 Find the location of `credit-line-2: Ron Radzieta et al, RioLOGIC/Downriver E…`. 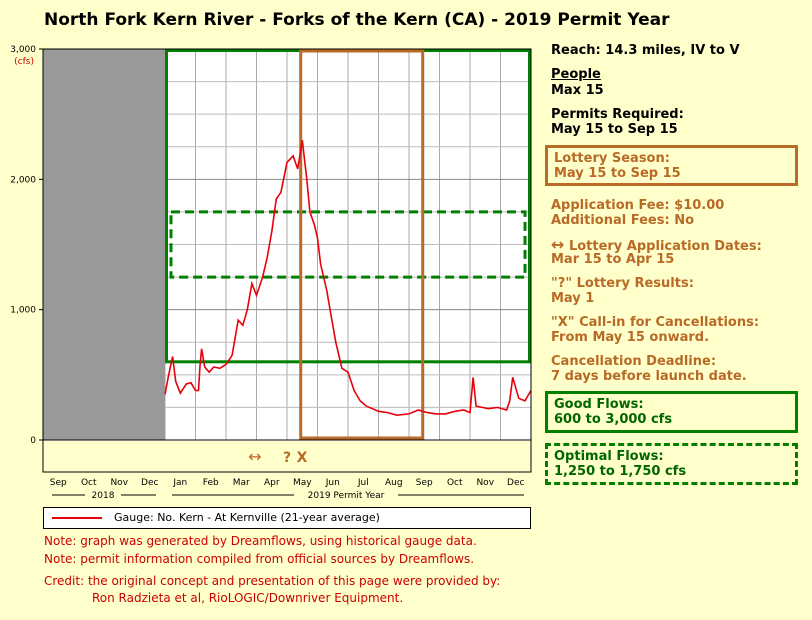

credit-line-2: Ron Radzieta et al, RioLOGIC/Downriver E… is located at coordinates (248, 598).